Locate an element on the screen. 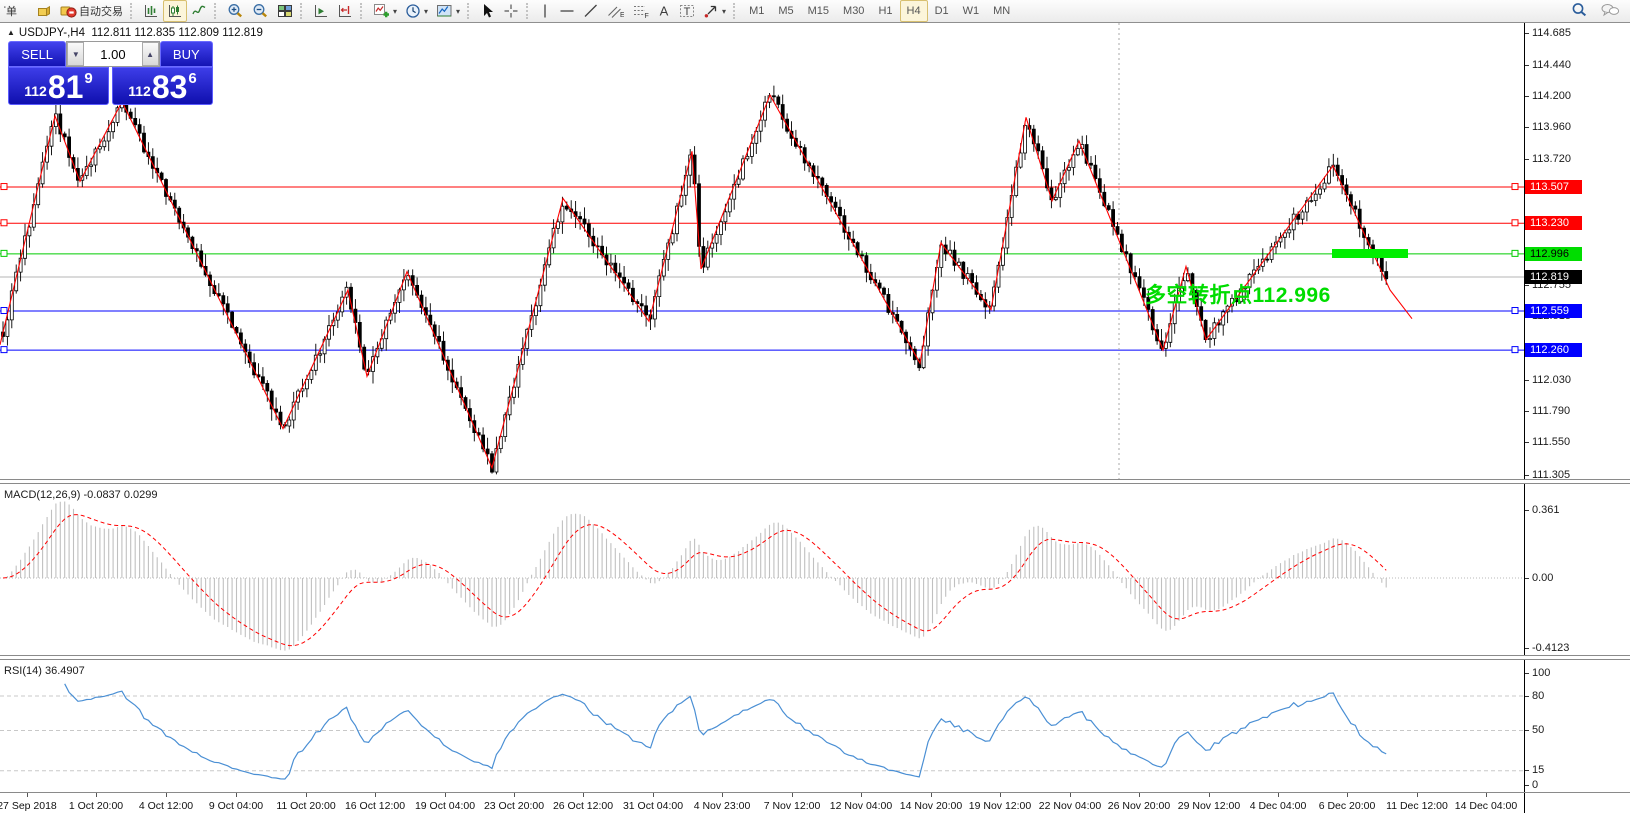 This screenshot has width=1630, height=813. cursor-button is located at coordinates (487, 11).